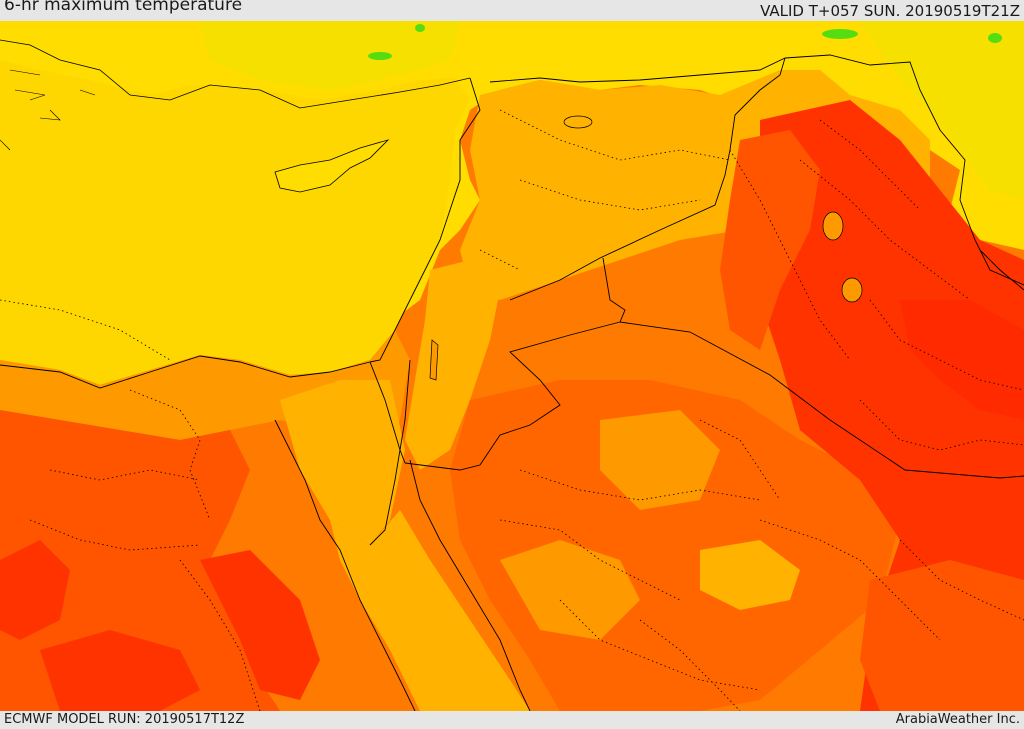  I want to click on map-title: 6-hr maximum temperature, so click(123, 7).